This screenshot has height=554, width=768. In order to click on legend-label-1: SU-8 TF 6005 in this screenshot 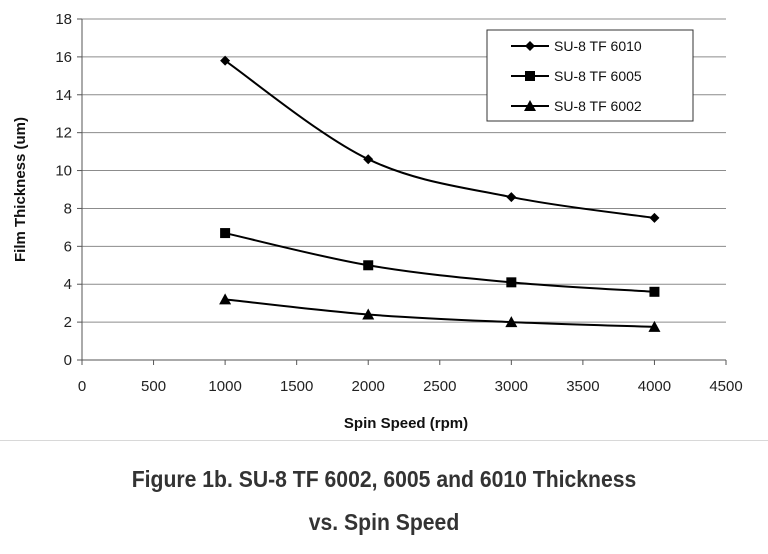, I will do `click(598, 76)`.